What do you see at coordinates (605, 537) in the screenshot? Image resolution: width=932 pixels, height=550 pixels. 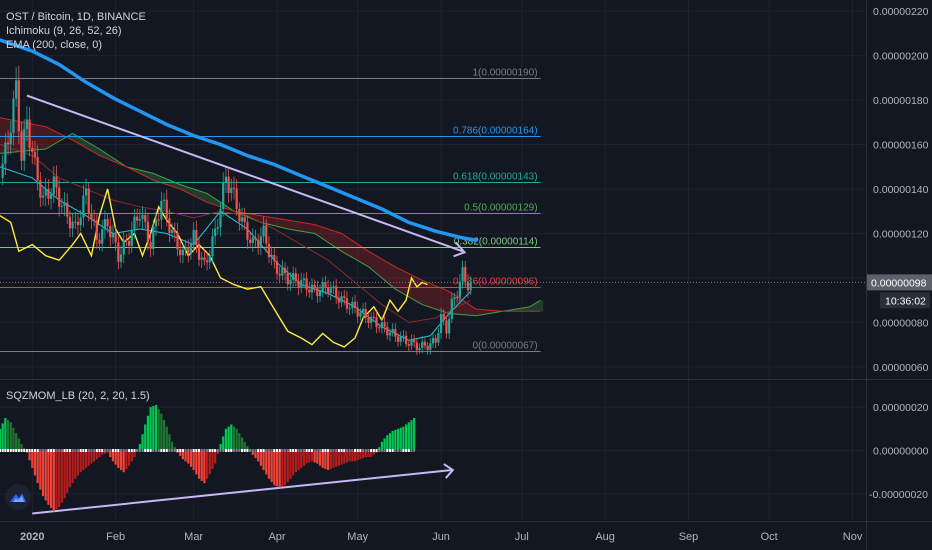 I see `time-axis-tick-label: Aug` at bounding box center [605, 537].